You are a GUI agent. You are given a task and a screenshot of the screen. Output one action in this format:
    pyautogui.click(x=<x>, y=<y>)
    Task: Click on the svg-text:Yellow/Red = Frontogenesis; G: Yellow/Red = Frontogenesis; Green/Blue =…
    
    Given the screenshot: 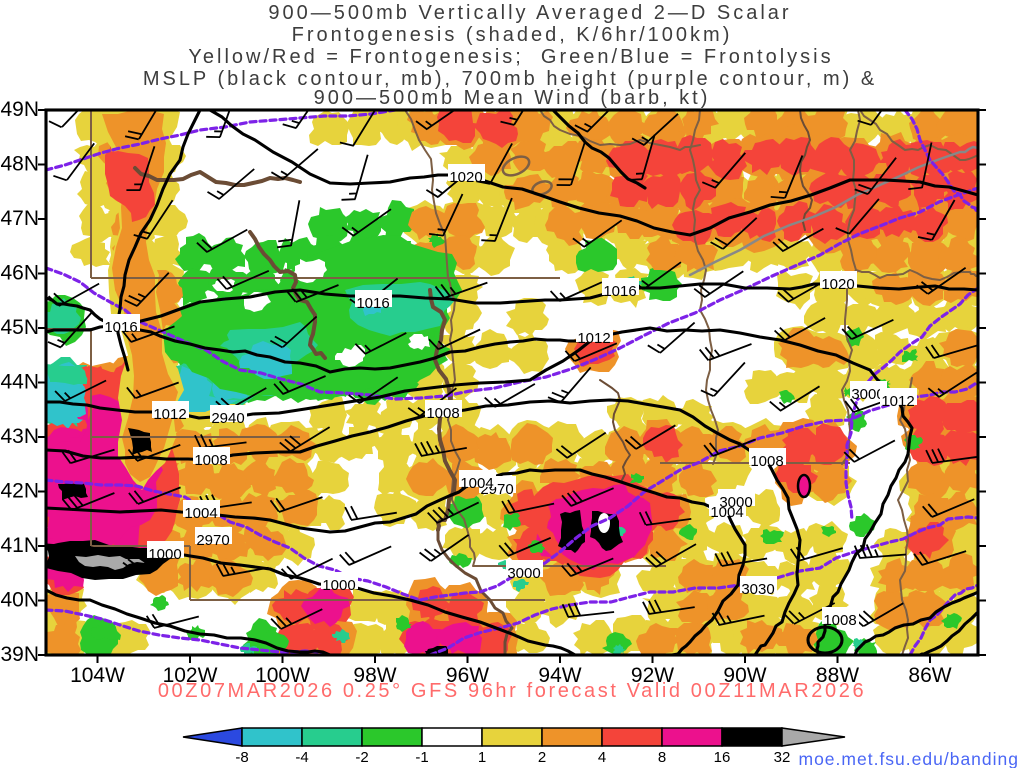 What is the action you would take?
    pyautogui.click(x=510, y=57)
    